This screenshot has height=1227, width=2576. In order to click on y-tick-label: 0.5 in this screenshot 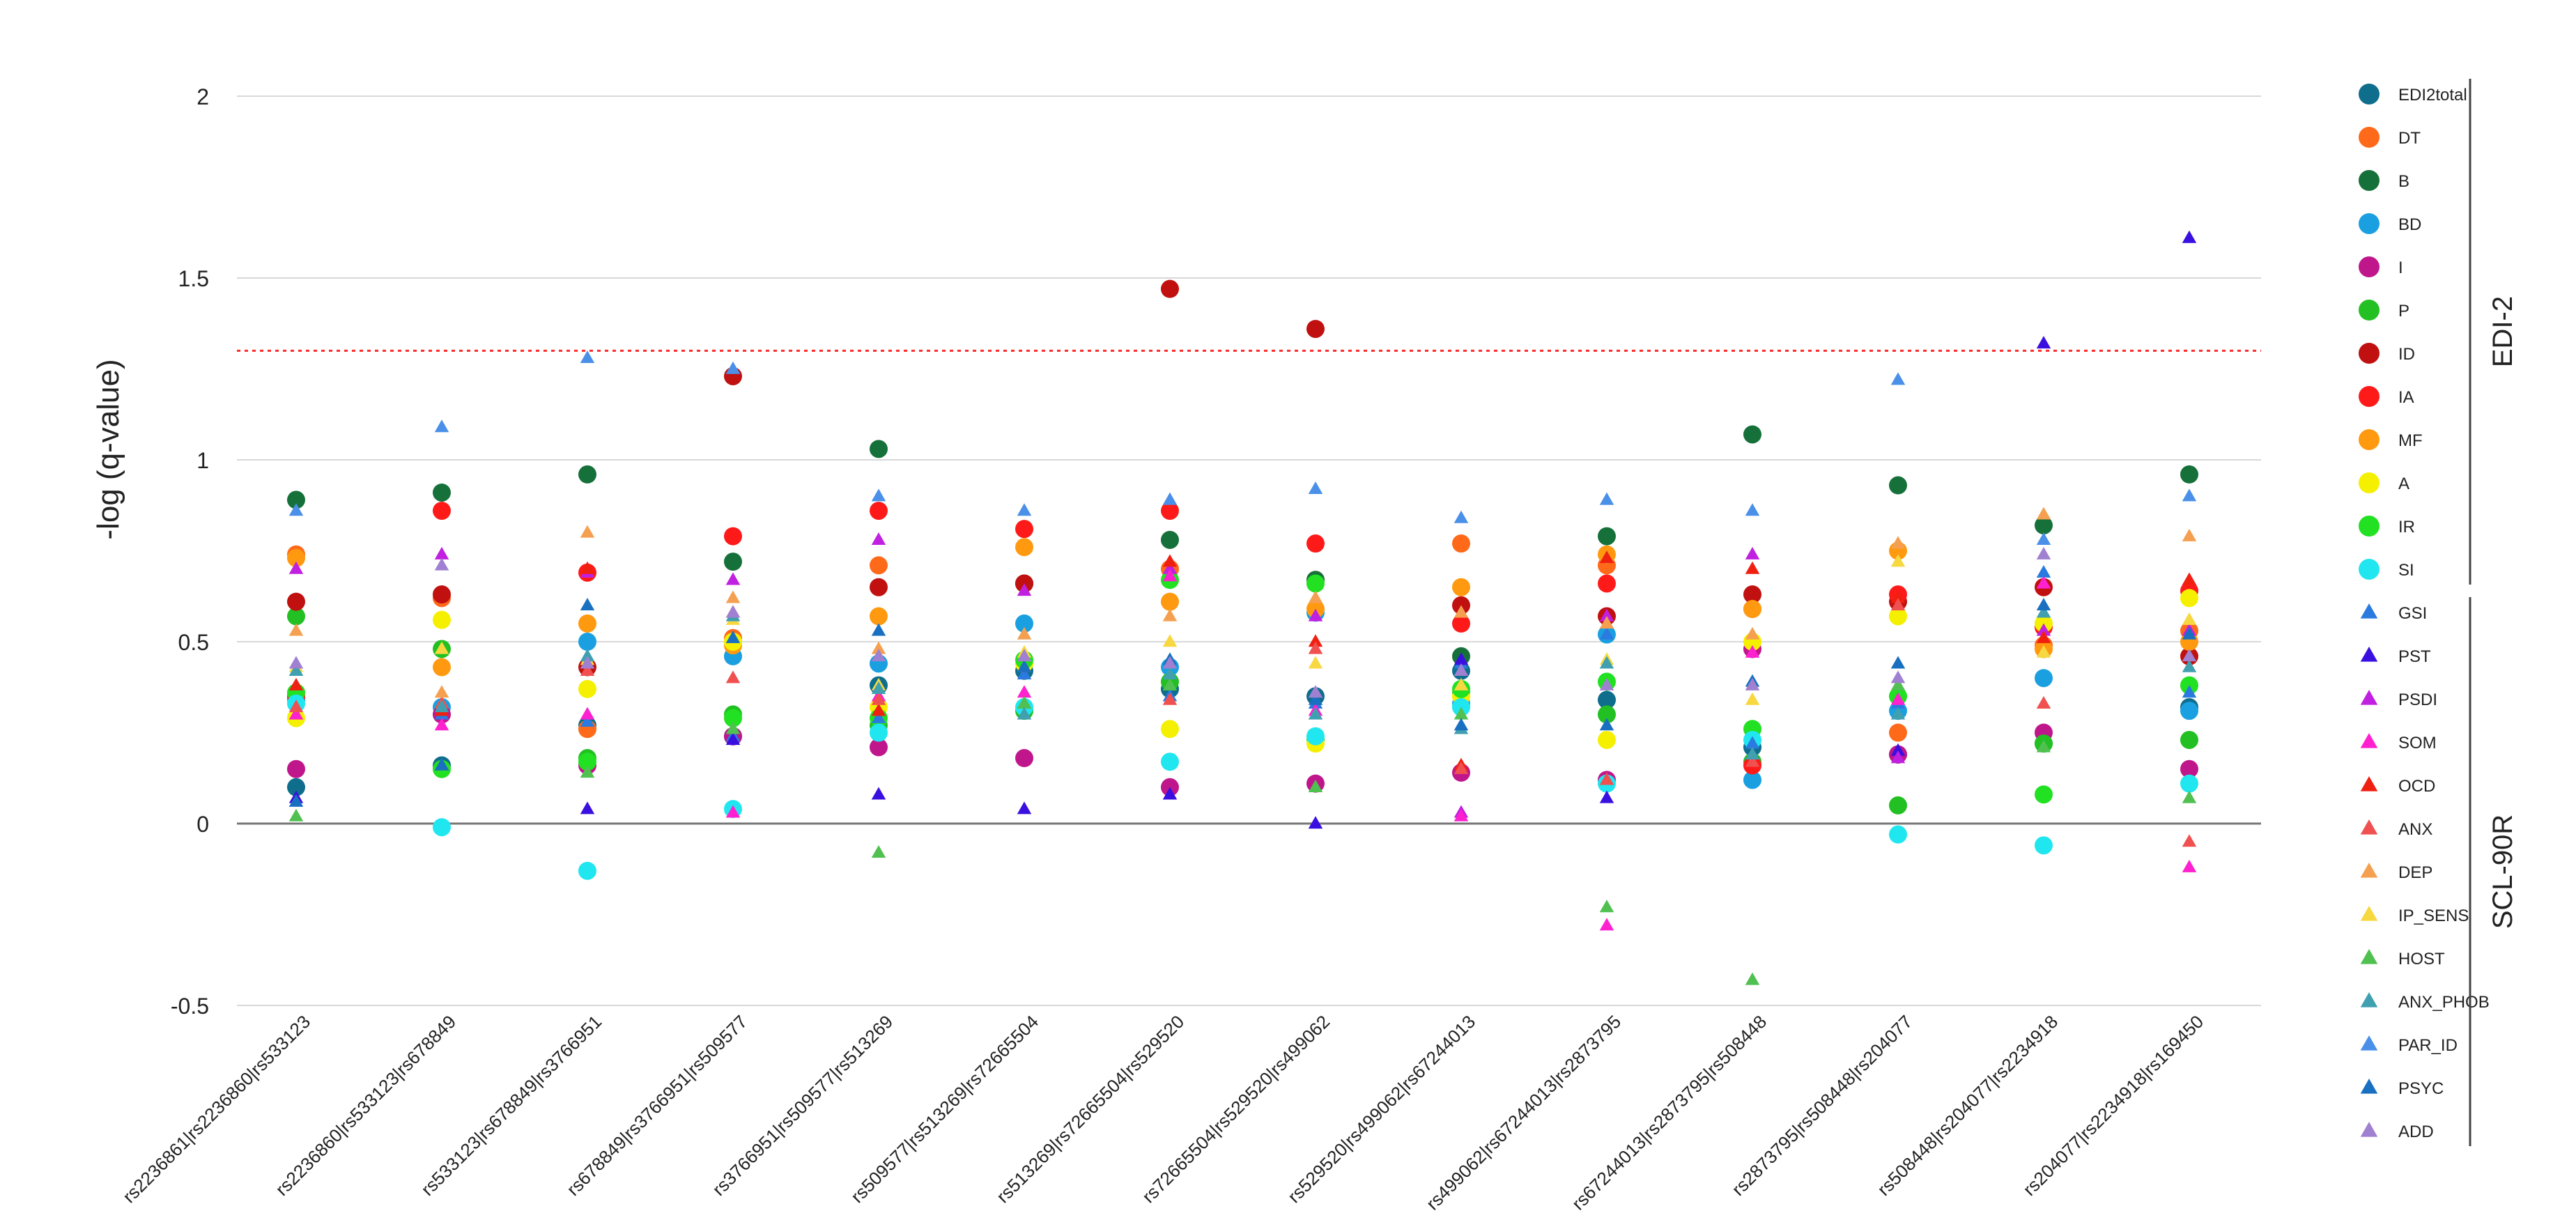, I will do `click(193, 642)`.